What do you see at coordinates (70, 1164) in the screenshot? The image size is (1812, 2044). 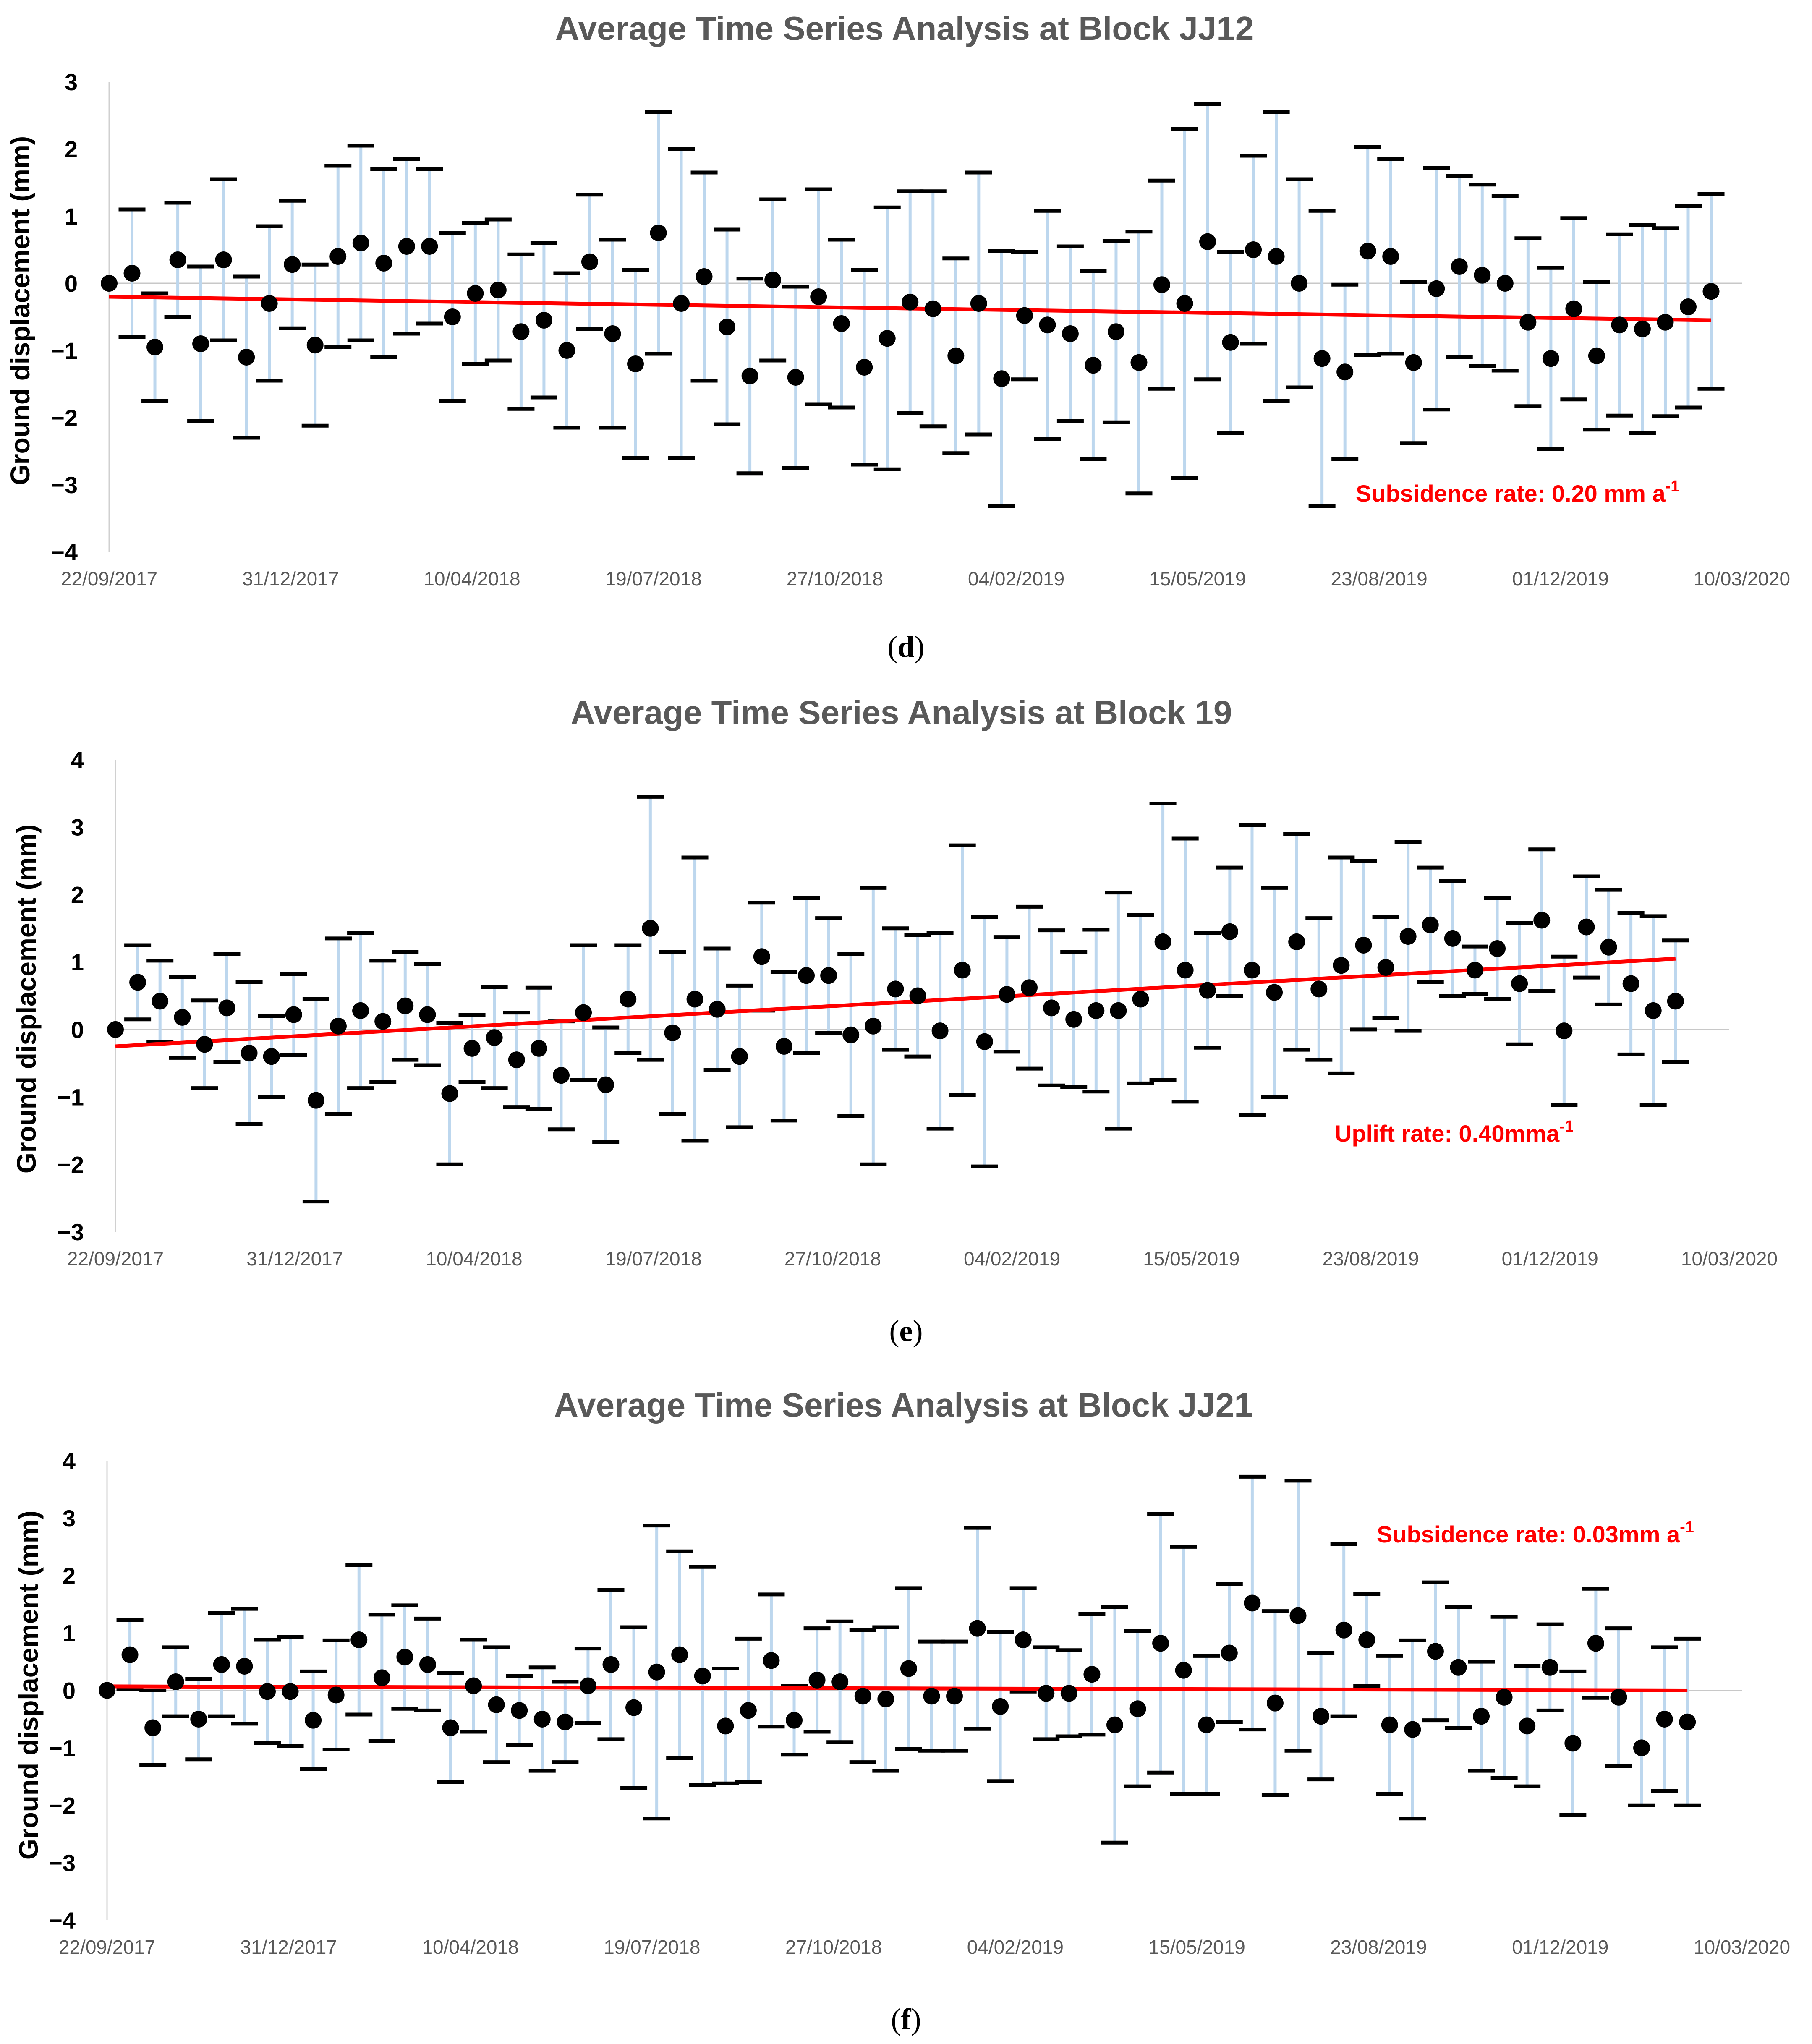 I see `y-tick-label: −2` at bounding box center [70, 1164].